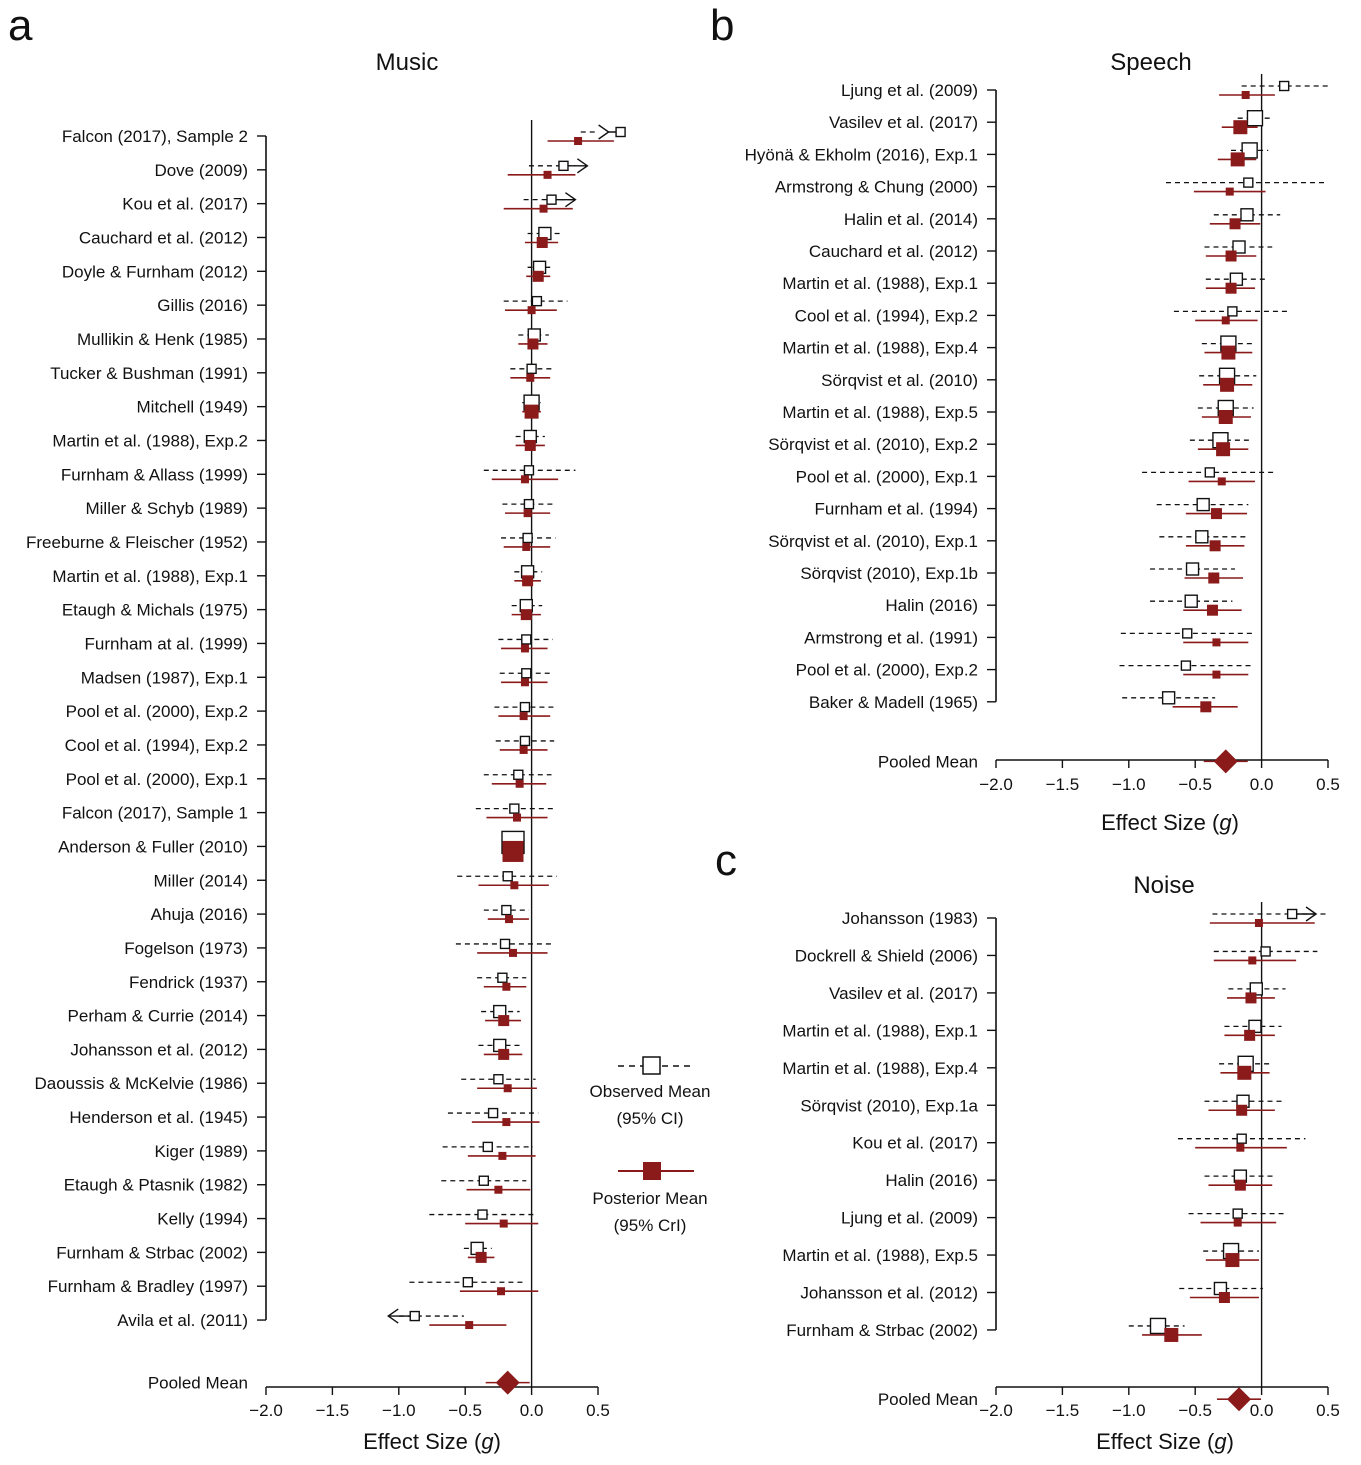  Describe the element at coordinates (656, 1171) in the screenshot. I see `legend-posterior-marker` at that location.